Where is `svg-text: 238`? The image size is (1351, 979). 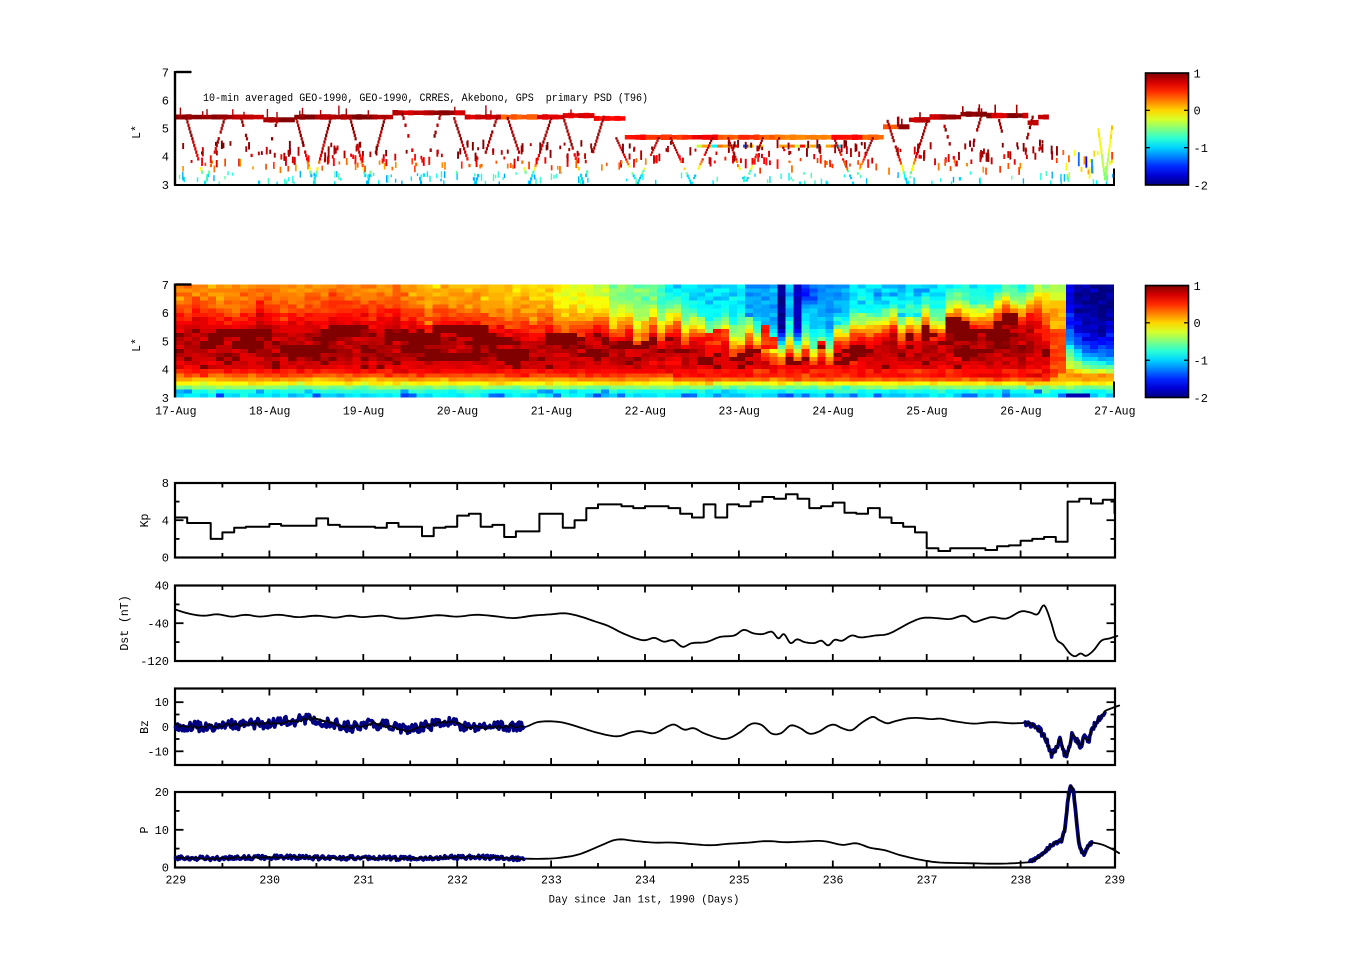 svg-text: 238 is located at coordinates (1021, 881).